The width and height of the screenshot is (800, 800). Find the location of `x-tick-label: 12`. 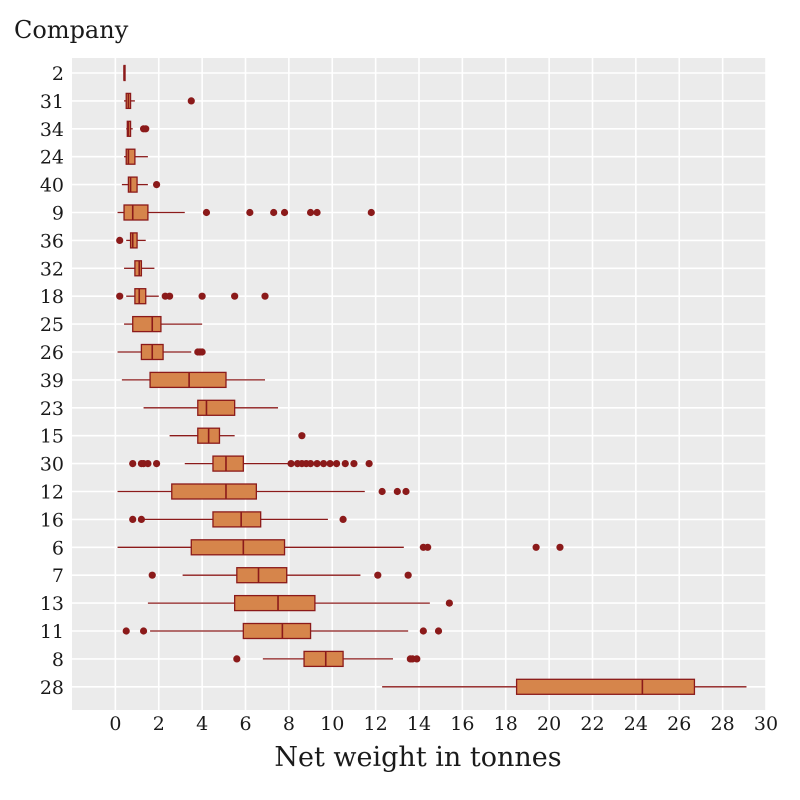

x-tick-label: 12 is located at coordinates (376, 724).